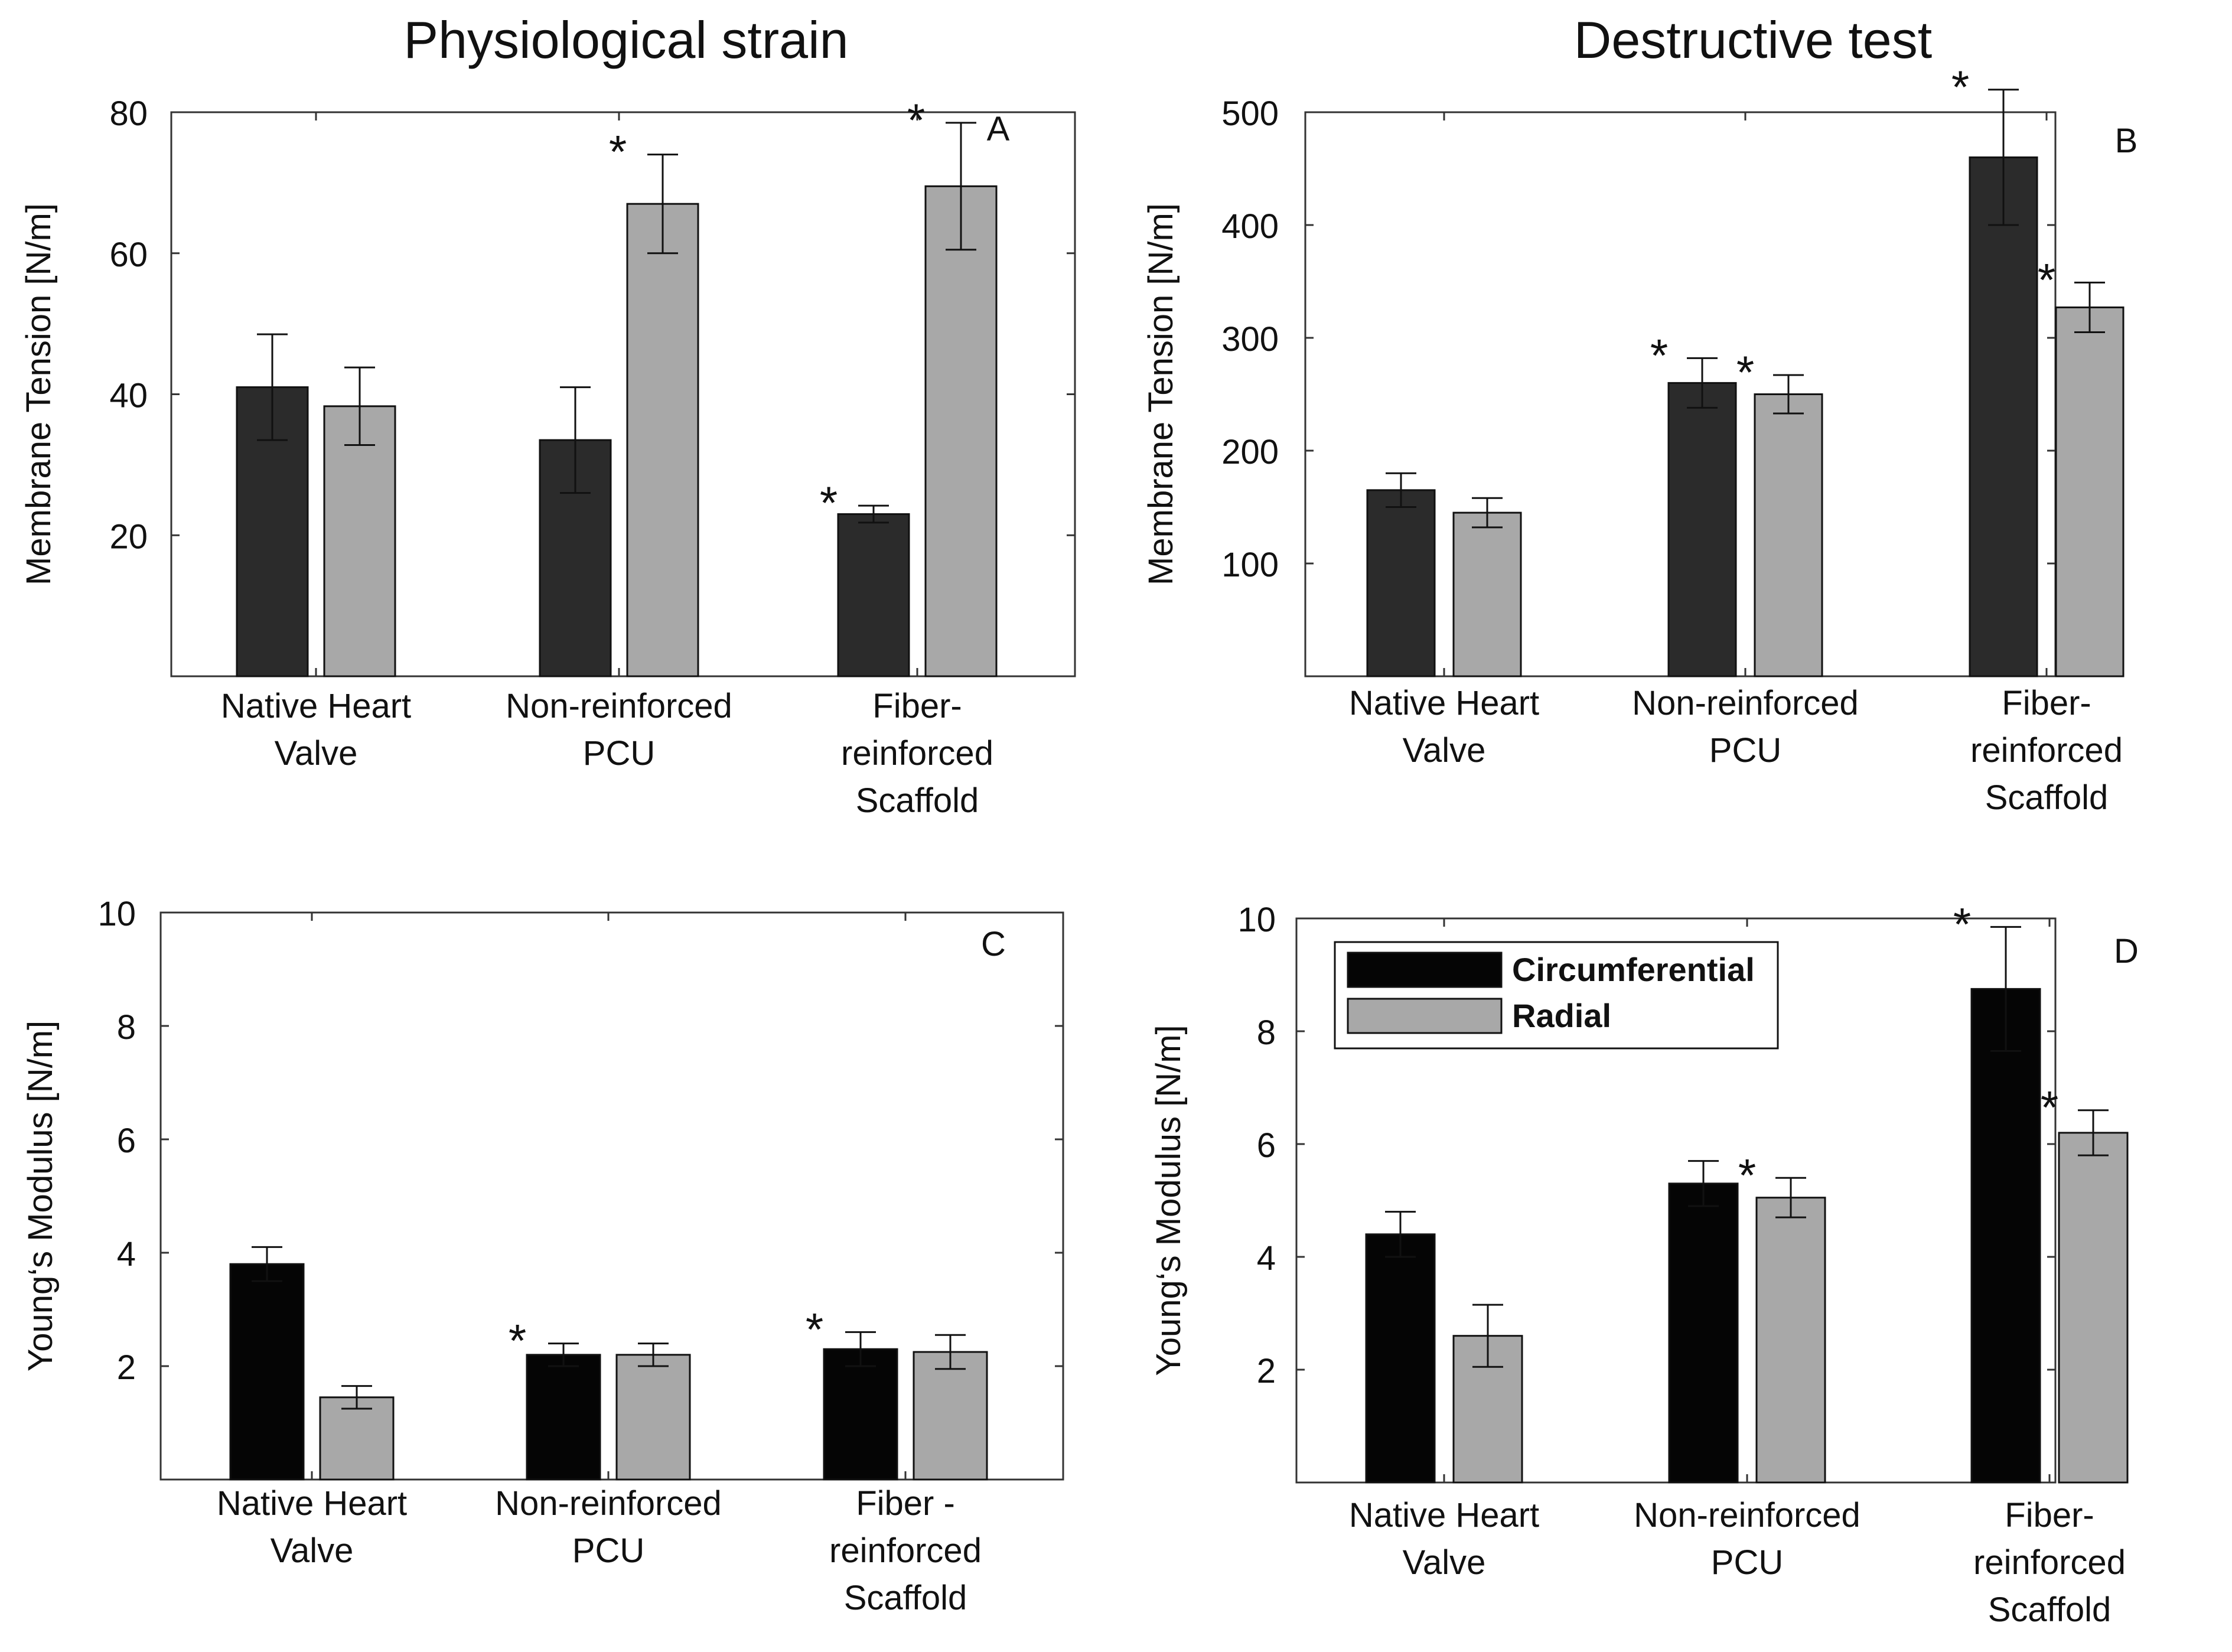 The height and width of the screenshot is (1652, 2232). I want to click on panel-label: D, so click(2126, 951).